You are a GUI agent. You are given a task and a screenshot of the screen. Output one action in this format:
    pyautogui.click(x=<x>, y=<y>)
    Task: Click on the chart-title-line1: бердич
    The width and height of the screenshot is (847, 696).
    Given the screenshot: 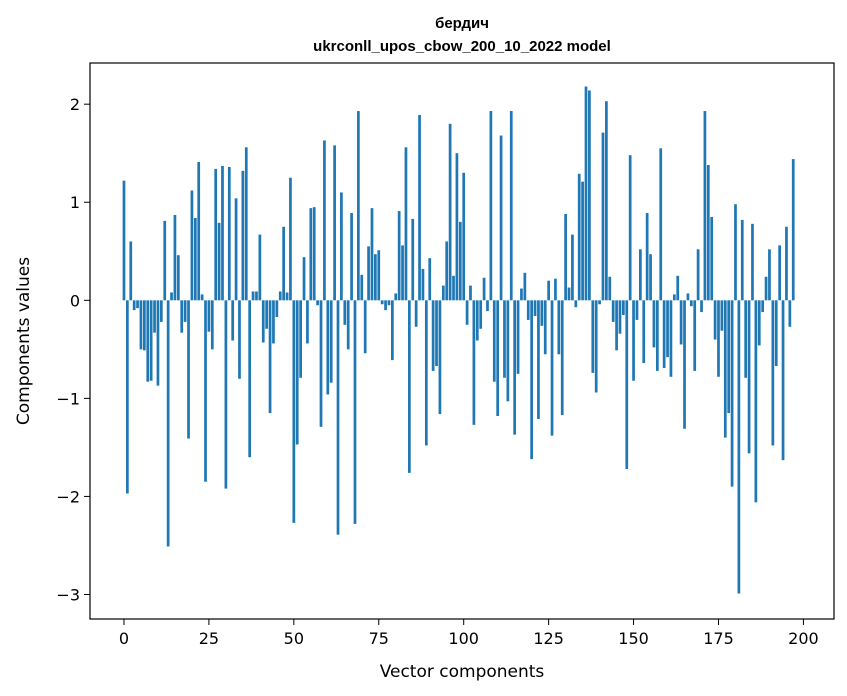 What is the action you would take?
    pyautogui.click(x=462, y=23)
    